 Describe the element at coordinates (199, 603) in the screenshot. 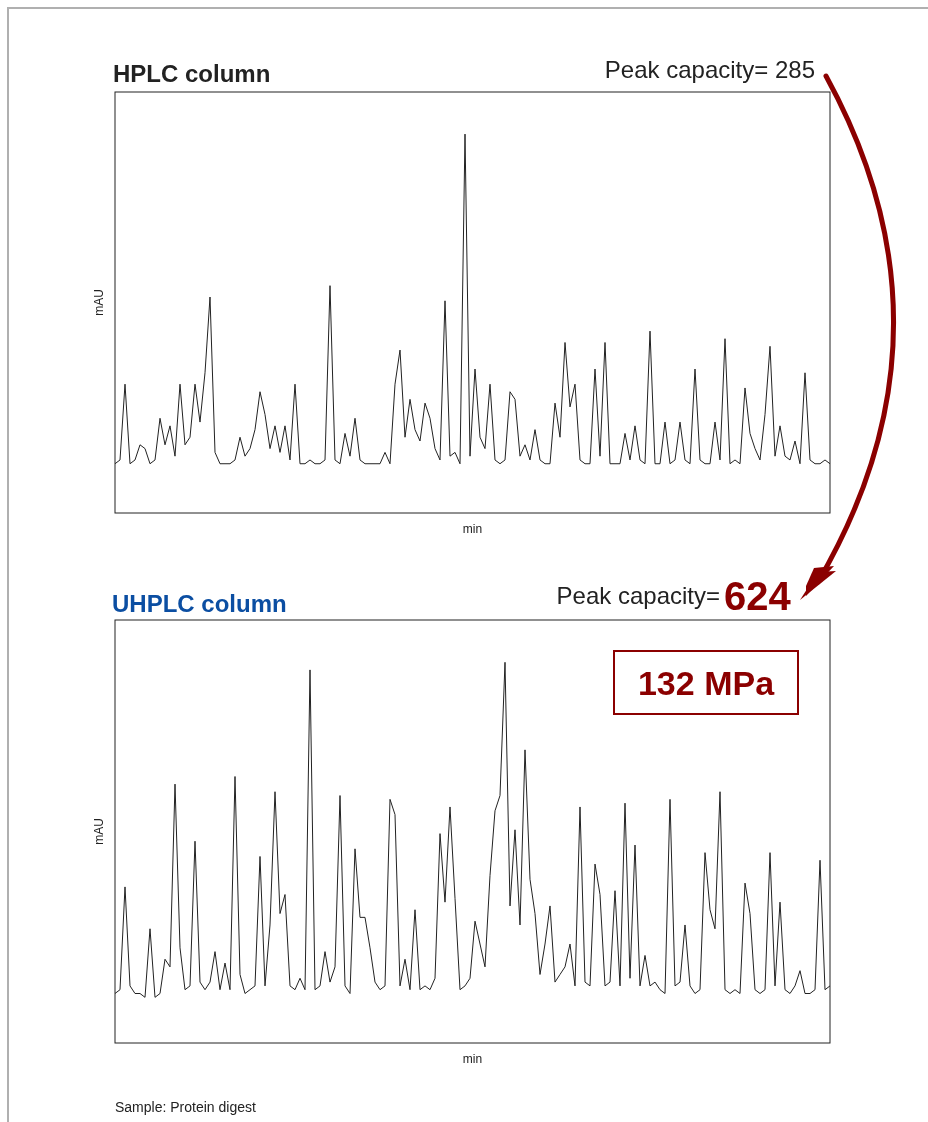

I see `chart-title: UHPLC column` at that location.